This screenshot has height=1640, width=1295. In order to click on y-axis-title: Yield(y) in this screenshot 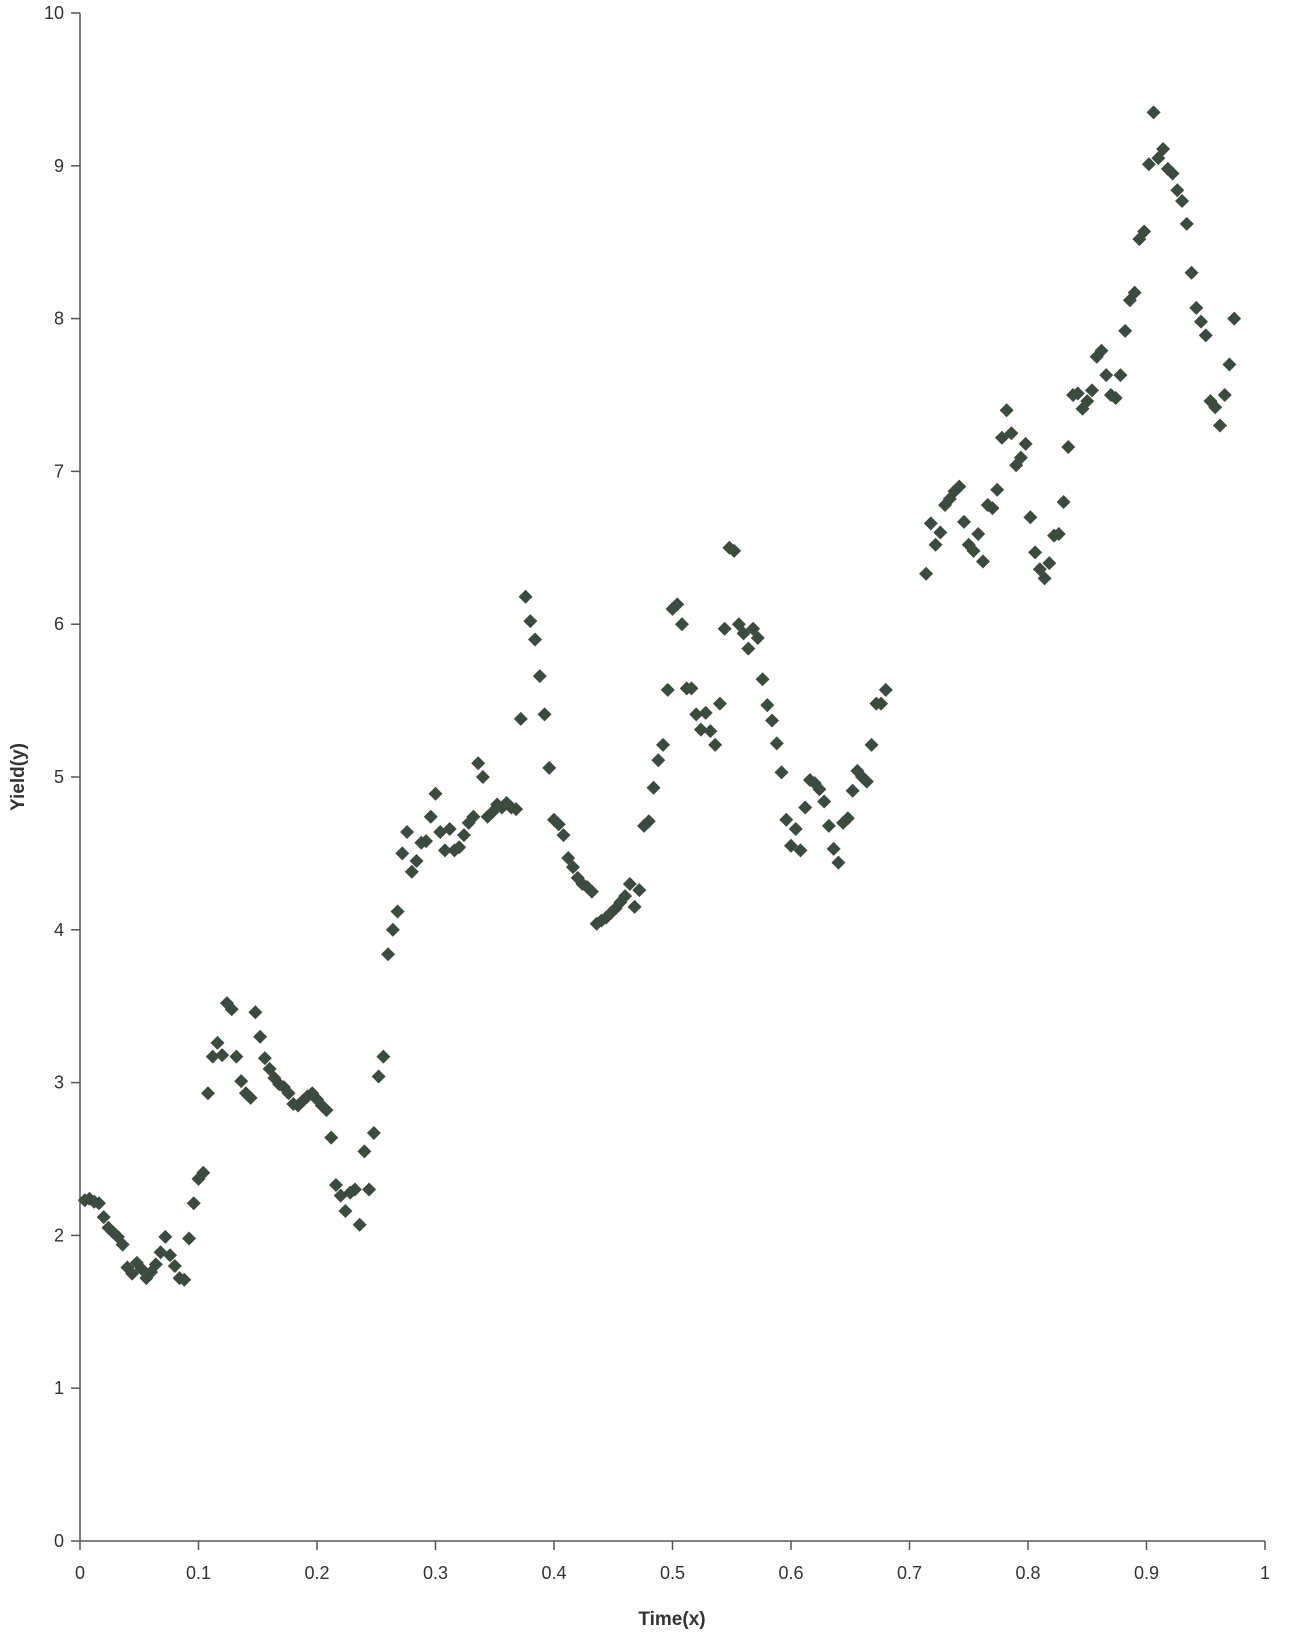, I will do `click(18, 777)`.